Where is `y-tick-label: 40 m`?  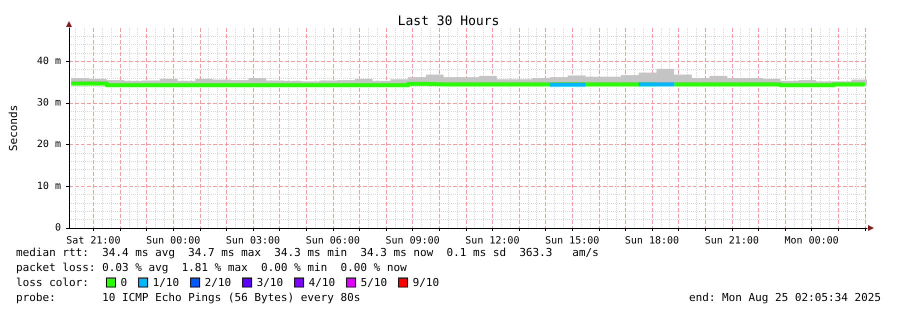
y-tick-label: 40 m is located at coordinates (48, 61).